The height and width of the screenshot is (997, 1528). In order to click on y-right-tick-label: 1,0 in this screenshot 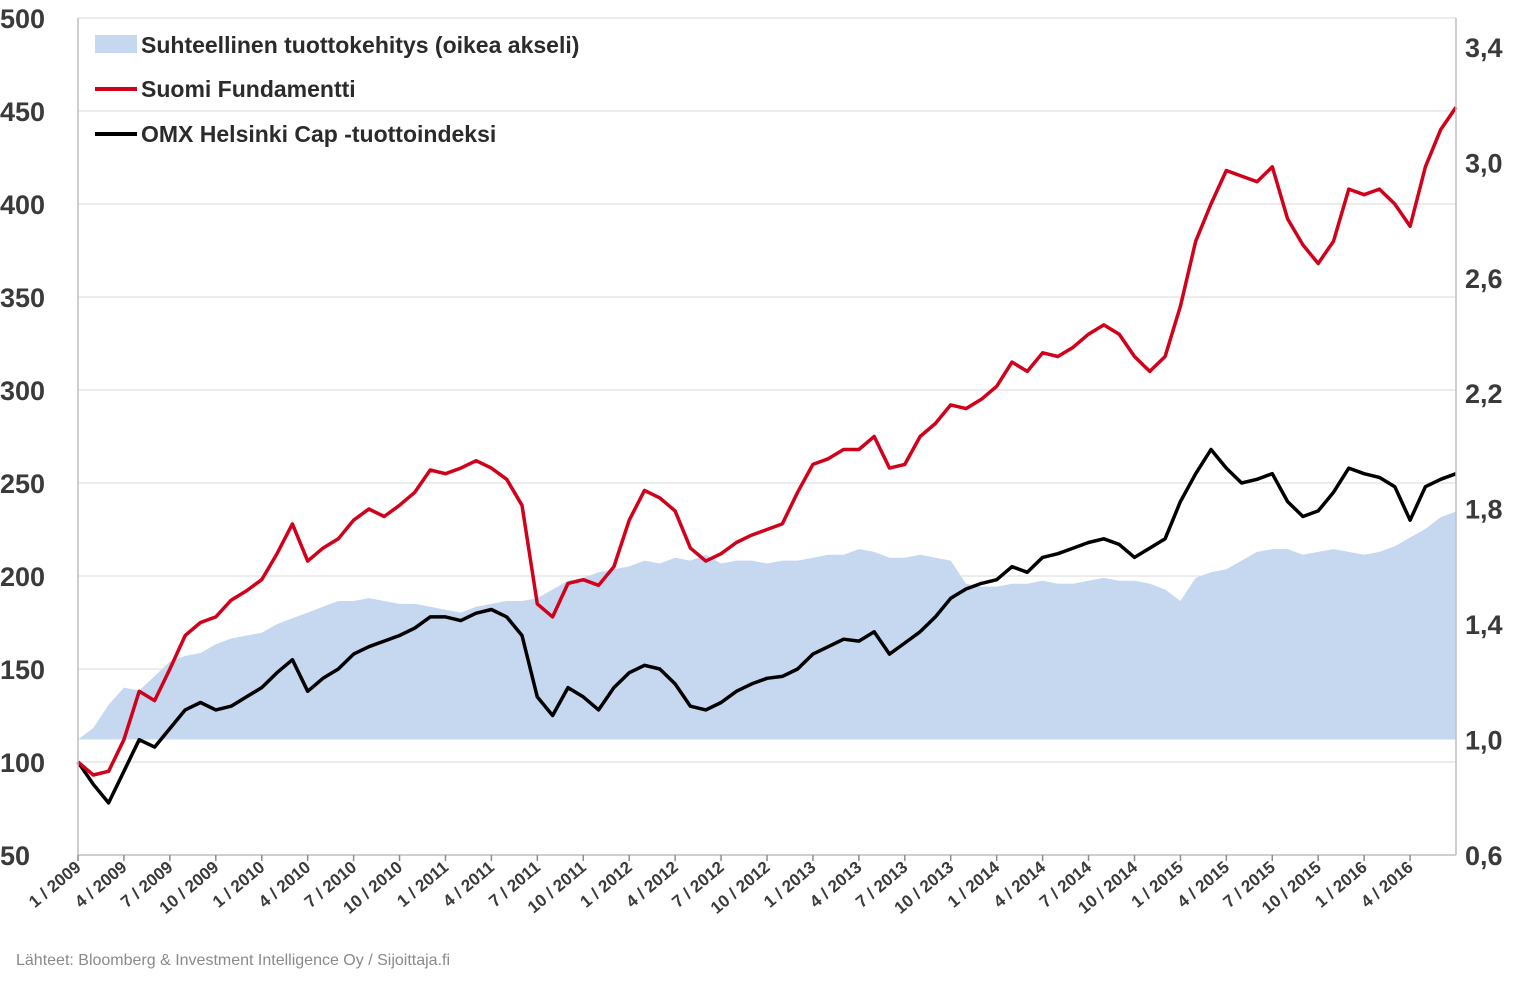, I will do `click(1484, 741)`.